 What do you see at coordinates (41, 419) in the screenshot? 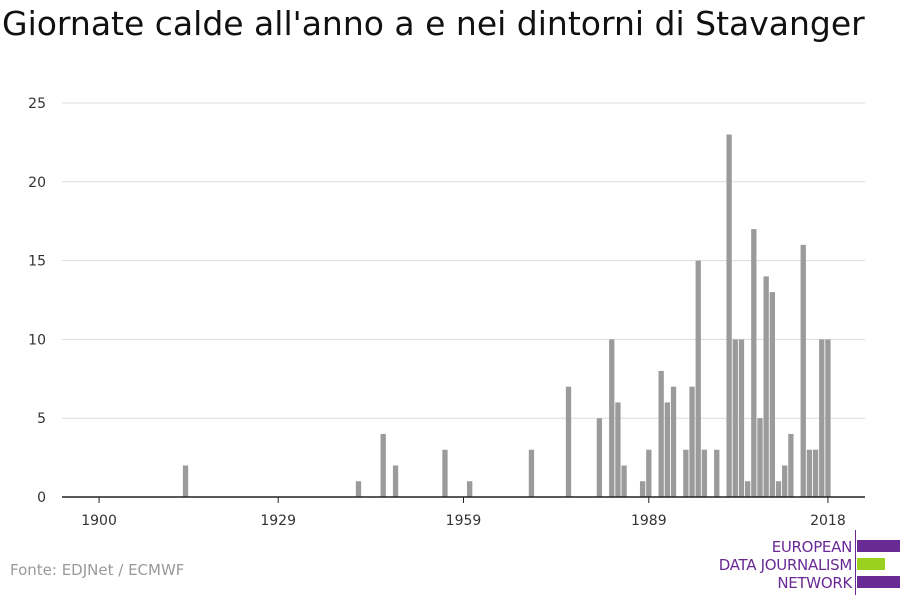
I see `y-tick-label: 5` at bounding box center [41, 419].